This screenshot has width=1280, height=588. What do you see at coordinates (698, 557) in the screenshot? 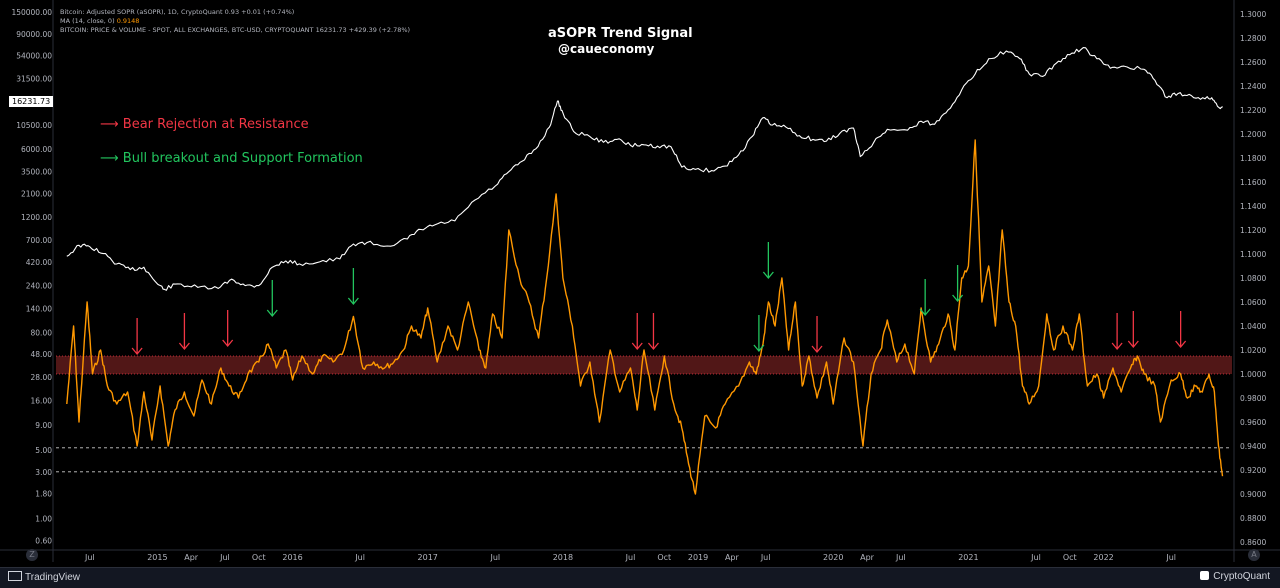
I see `x-axis-tick-label: 2019` at bounding box center [698, 557].